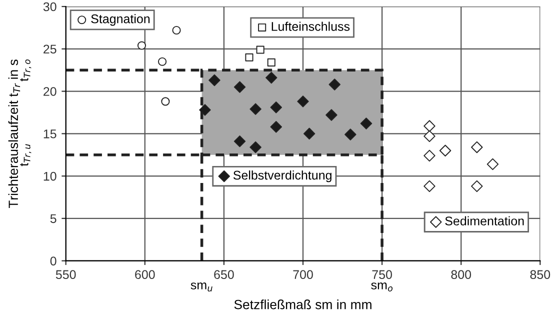 The height and width of the screenshot is (326, 558). Describe the element at coordinates (145, 275) in the screenshot. I see `x-tick-label: 600` at that location.